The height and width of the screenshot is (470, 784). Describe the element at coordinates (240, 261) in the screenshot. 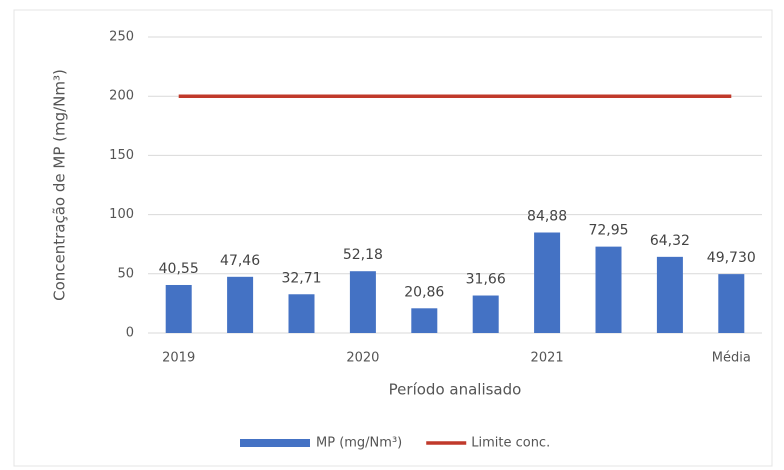

I see `data-label: 47,46` at that location.